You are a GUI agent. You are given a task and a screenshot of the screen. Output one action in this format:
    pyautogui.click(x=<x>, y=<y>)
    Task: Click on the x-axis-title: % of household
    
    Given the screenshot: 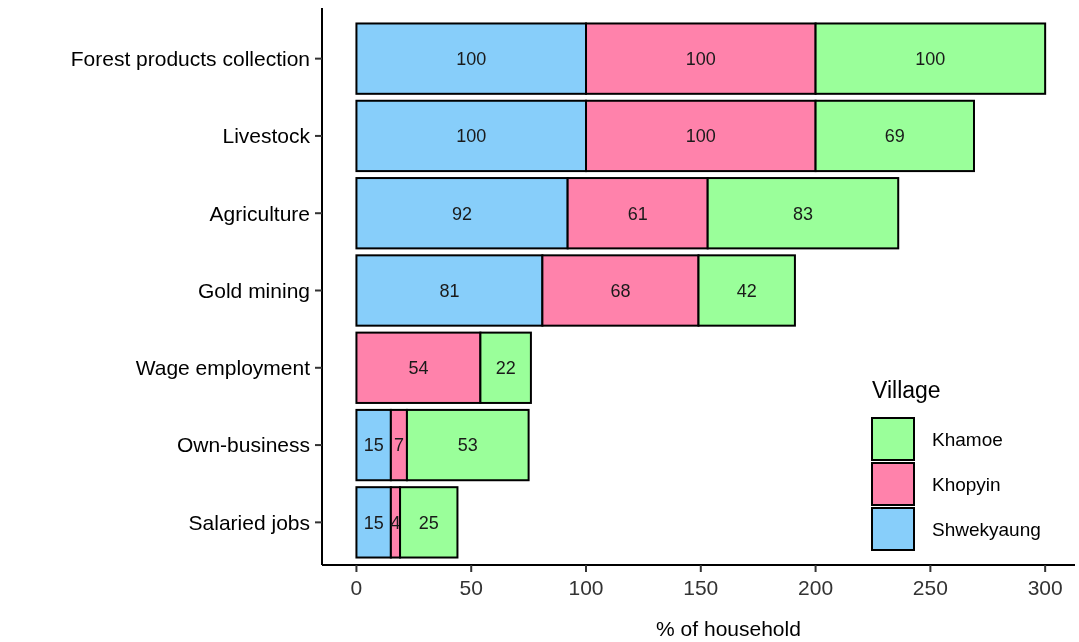 What is the action you would take?
    pyautogui.click(x=728, y=628)
    